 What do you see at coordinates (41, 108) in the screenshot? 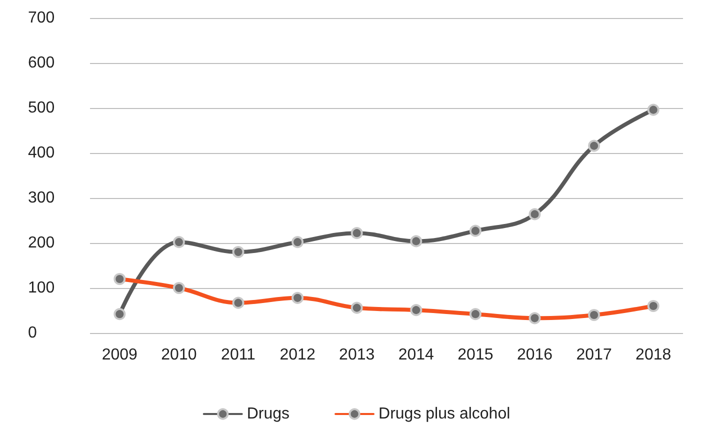
I see `y-tick-label: 500` at bounding box center [41, 108].